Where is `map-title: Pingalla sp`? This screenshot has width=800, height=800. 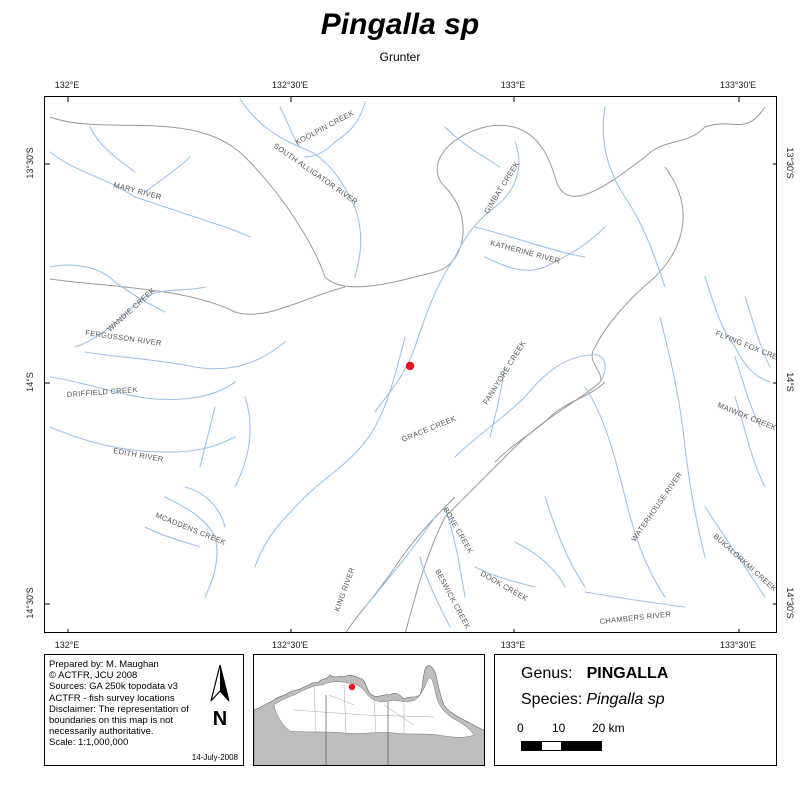
map-title: Pingalla sp is located at coordinates (400, 24).